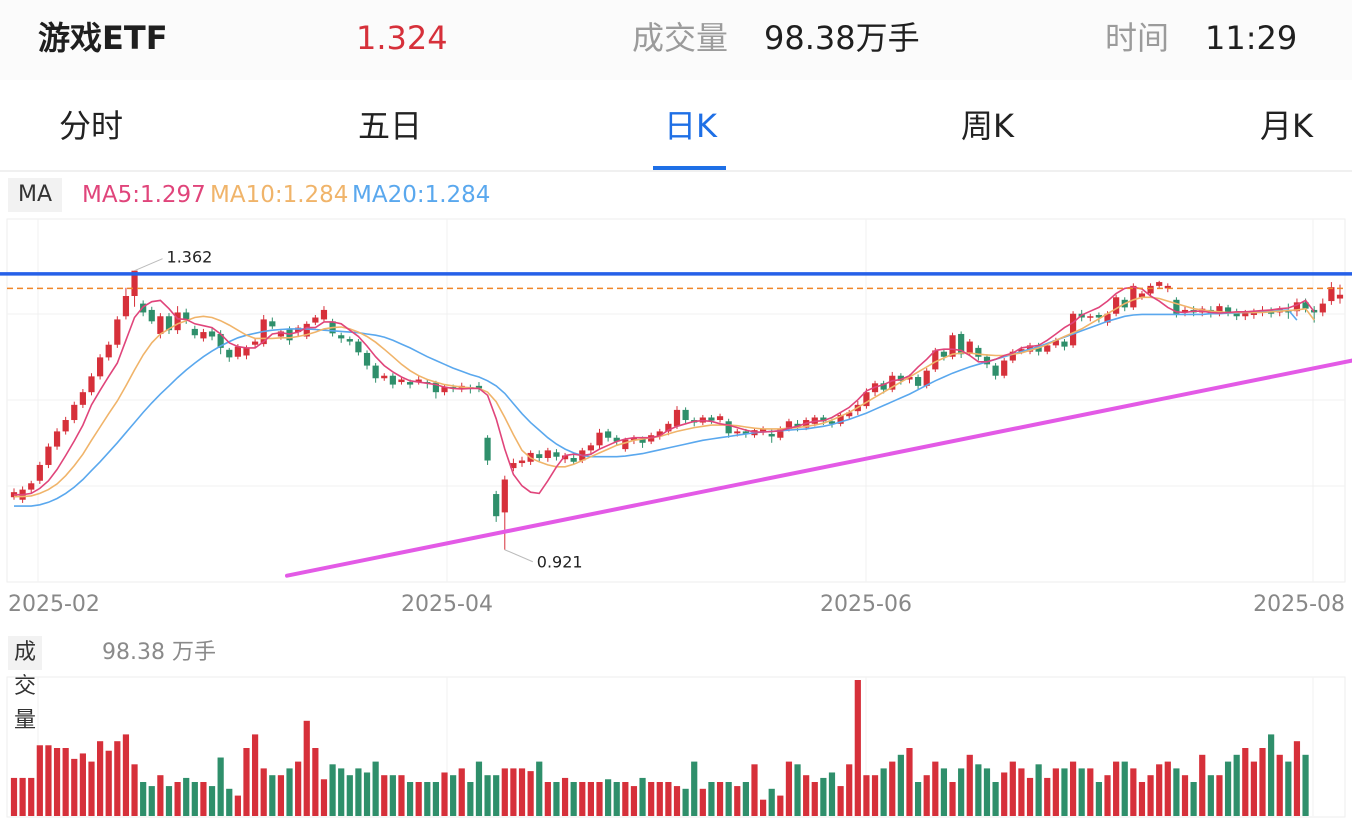 This screenshot has width=1352, height=826. Describe the element at coordinates (25, 684) in the screenshot. I see `volume-indicator-chip: 成交量` at that location.